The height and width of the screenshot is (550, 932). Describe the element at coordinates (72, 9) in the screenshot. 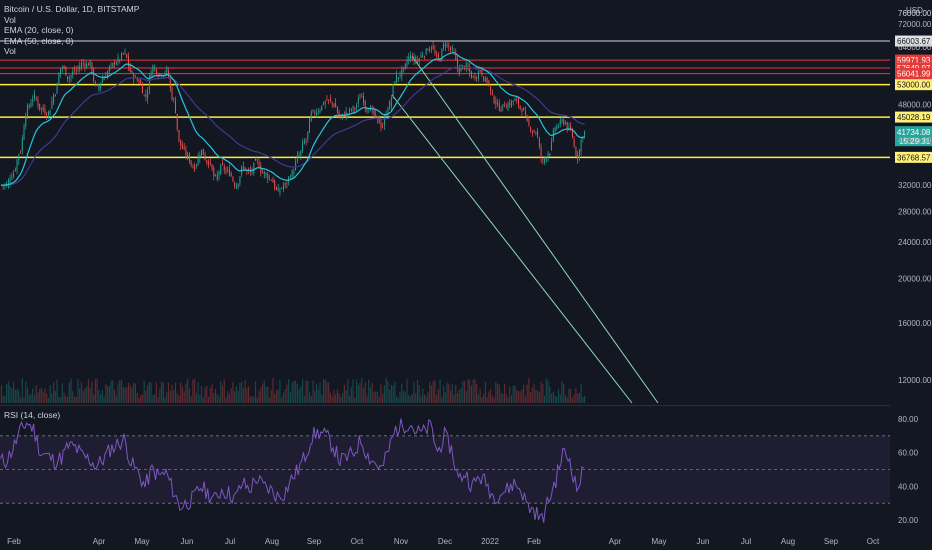

I see `symbol-title: Bitcoin / U.S. Dollar, 1D, BITSTAMP` at that location.